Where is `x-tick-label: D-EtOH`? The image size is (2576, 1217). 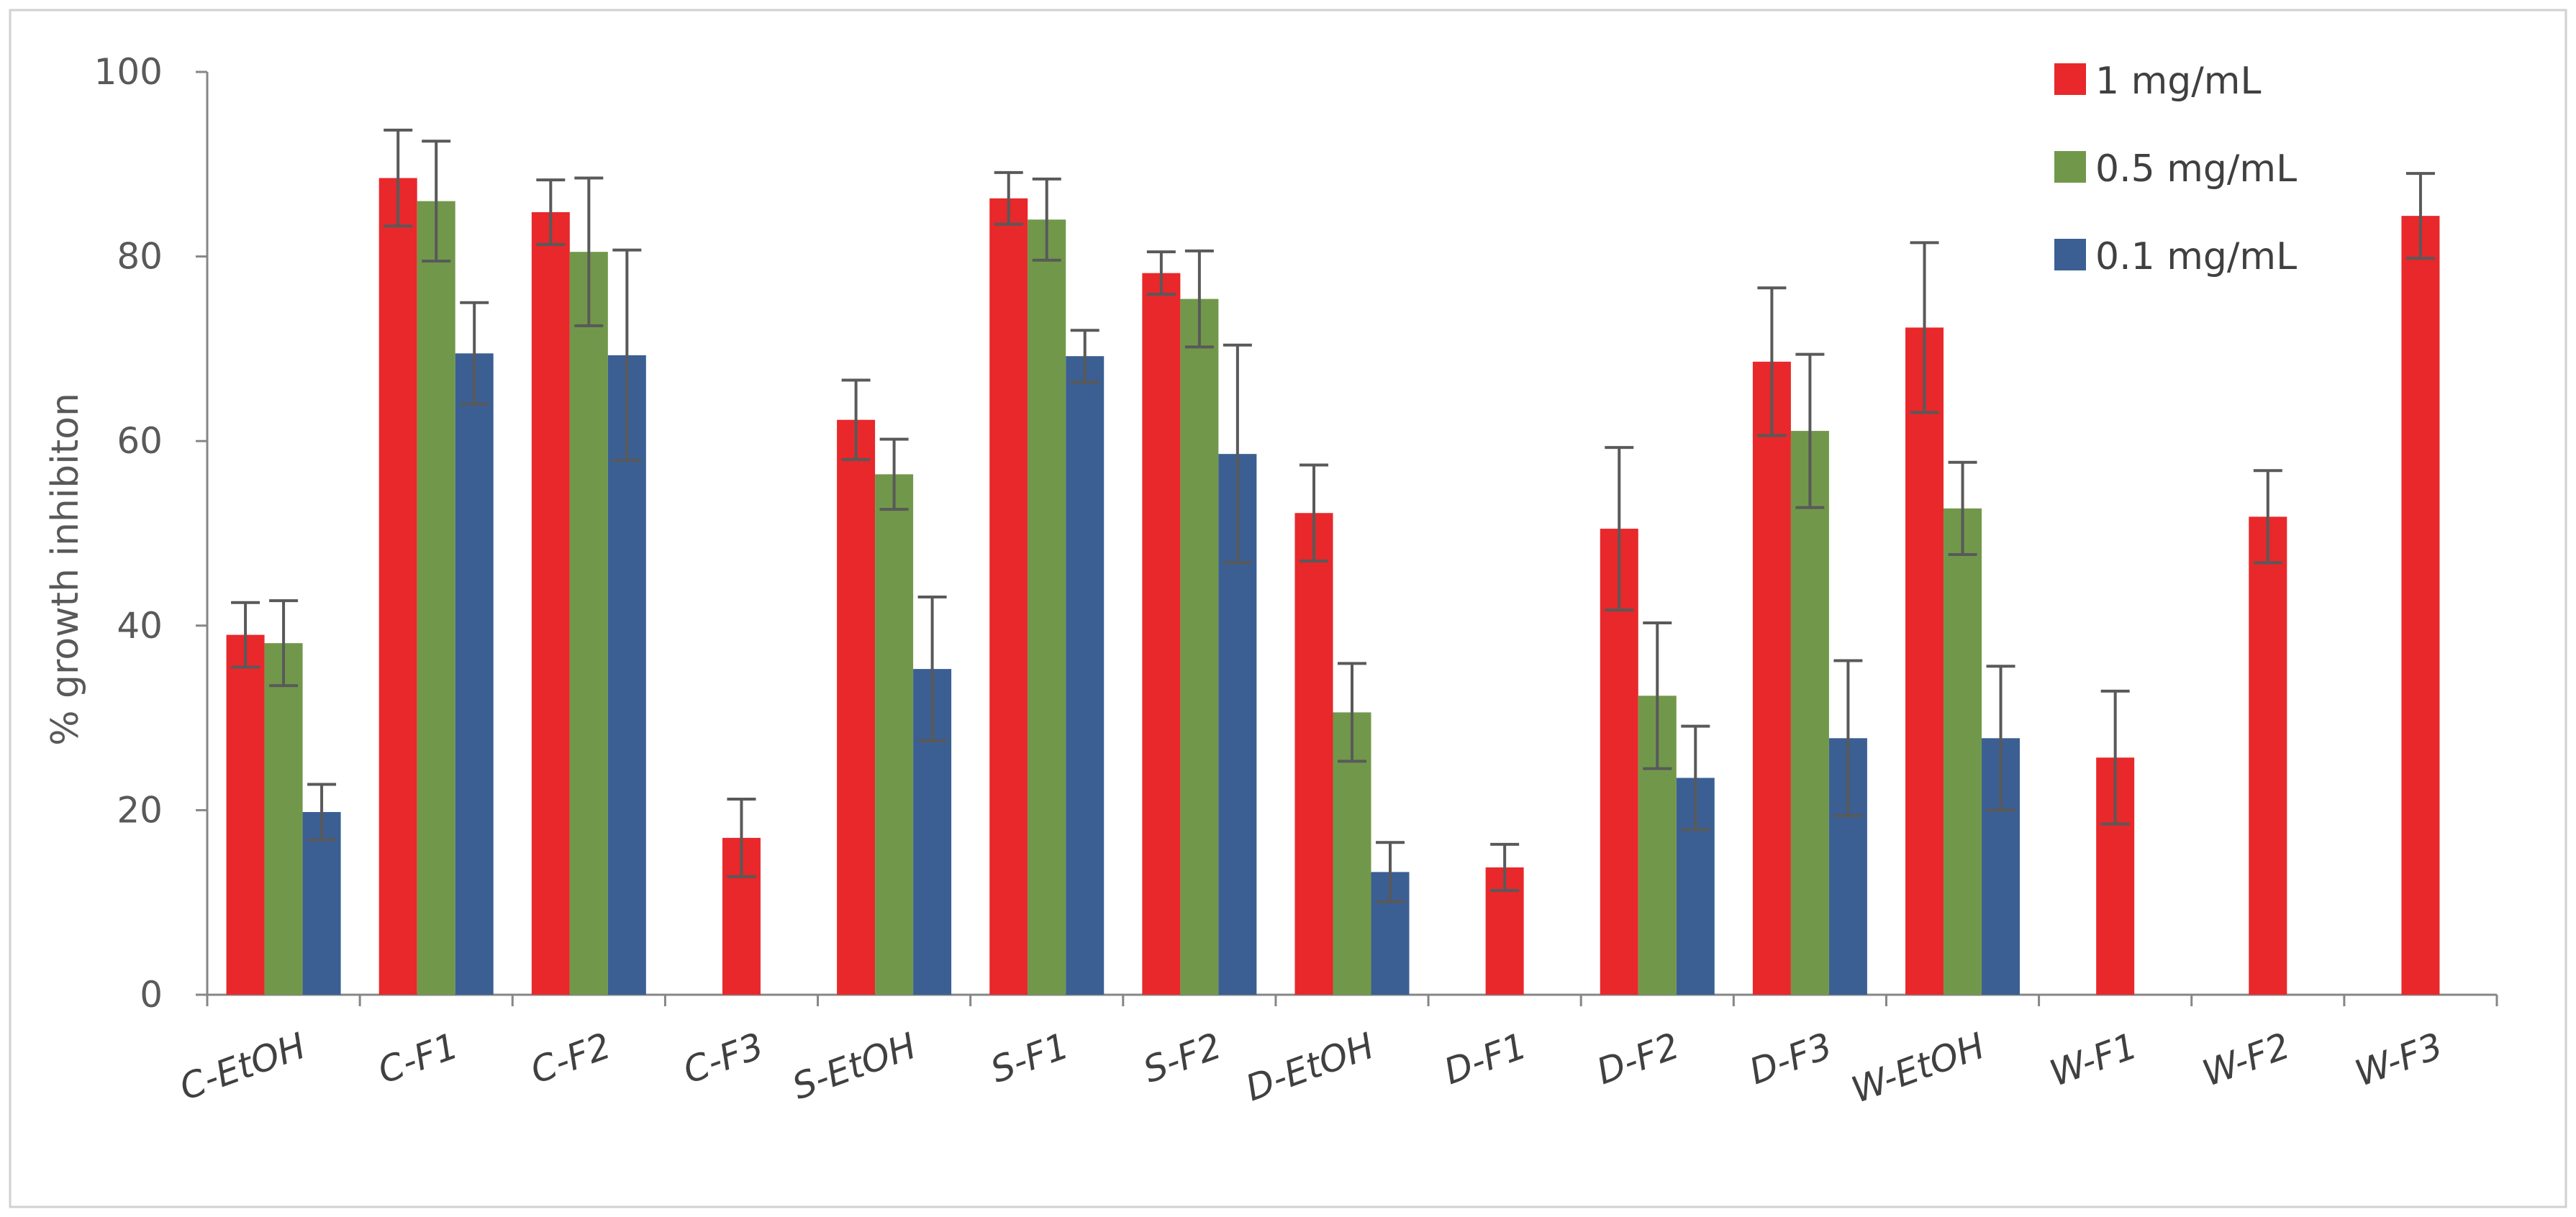
x-tick-label: D-EtOH is located at coordinates (1310, 1067).